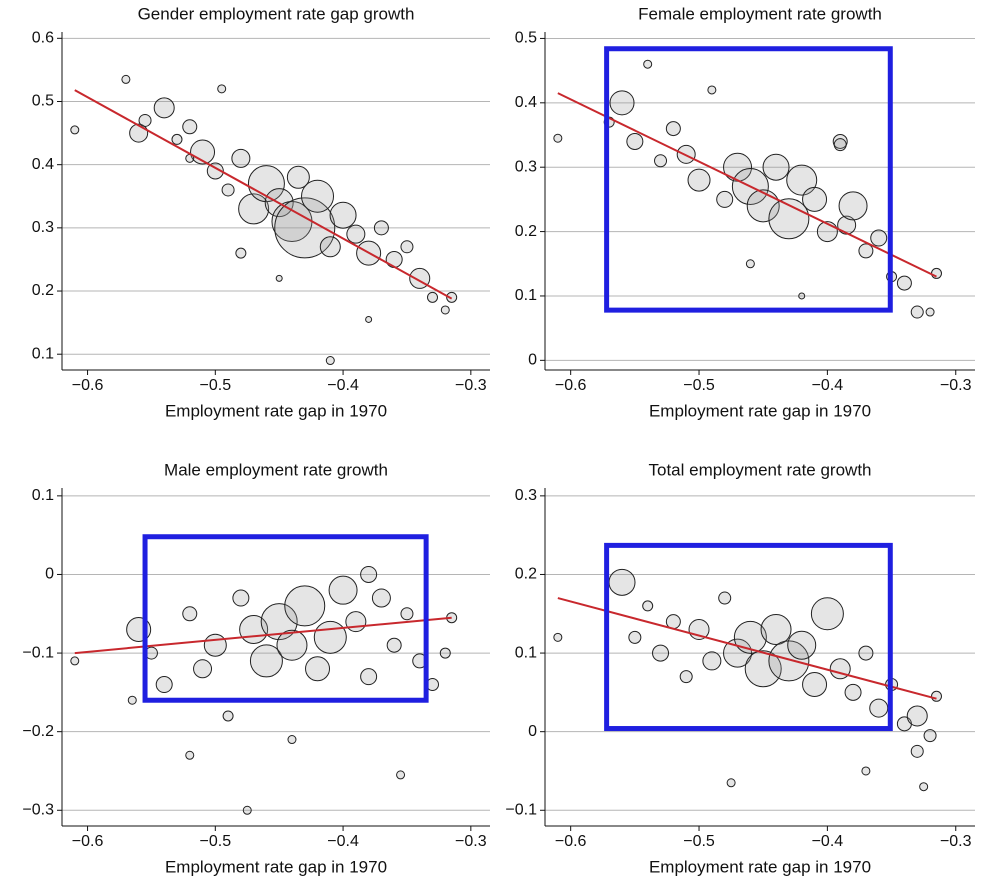 The width and height of the screenshot is (995, 886). Describe the element at coordinates (276, 13) in the screenshot. I see `chart-title: Gender employment rate gap growth` at that location.